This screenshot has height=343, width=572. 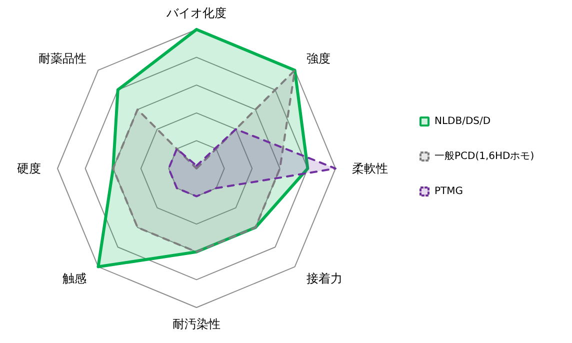 I want to click on spoke-label: 接着力, so click(x=324, y=279).